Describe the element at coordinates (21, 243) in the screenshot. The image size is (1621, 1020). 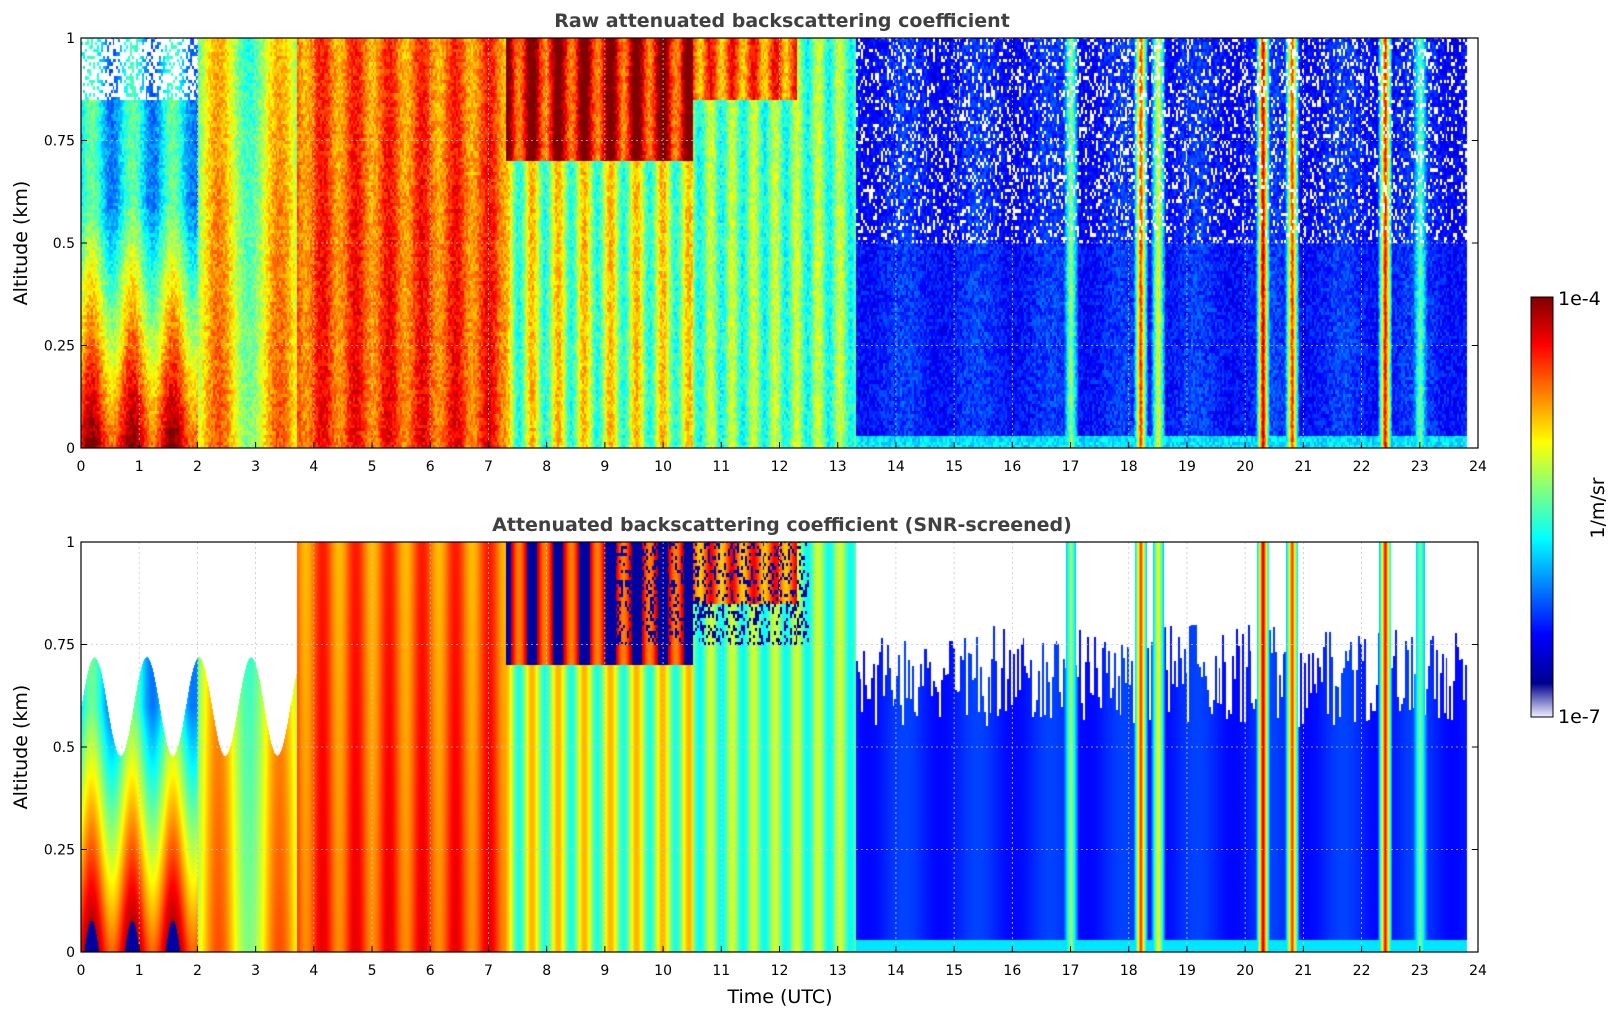
I see `panel1-ylabel: Altitude (km)` at that location.